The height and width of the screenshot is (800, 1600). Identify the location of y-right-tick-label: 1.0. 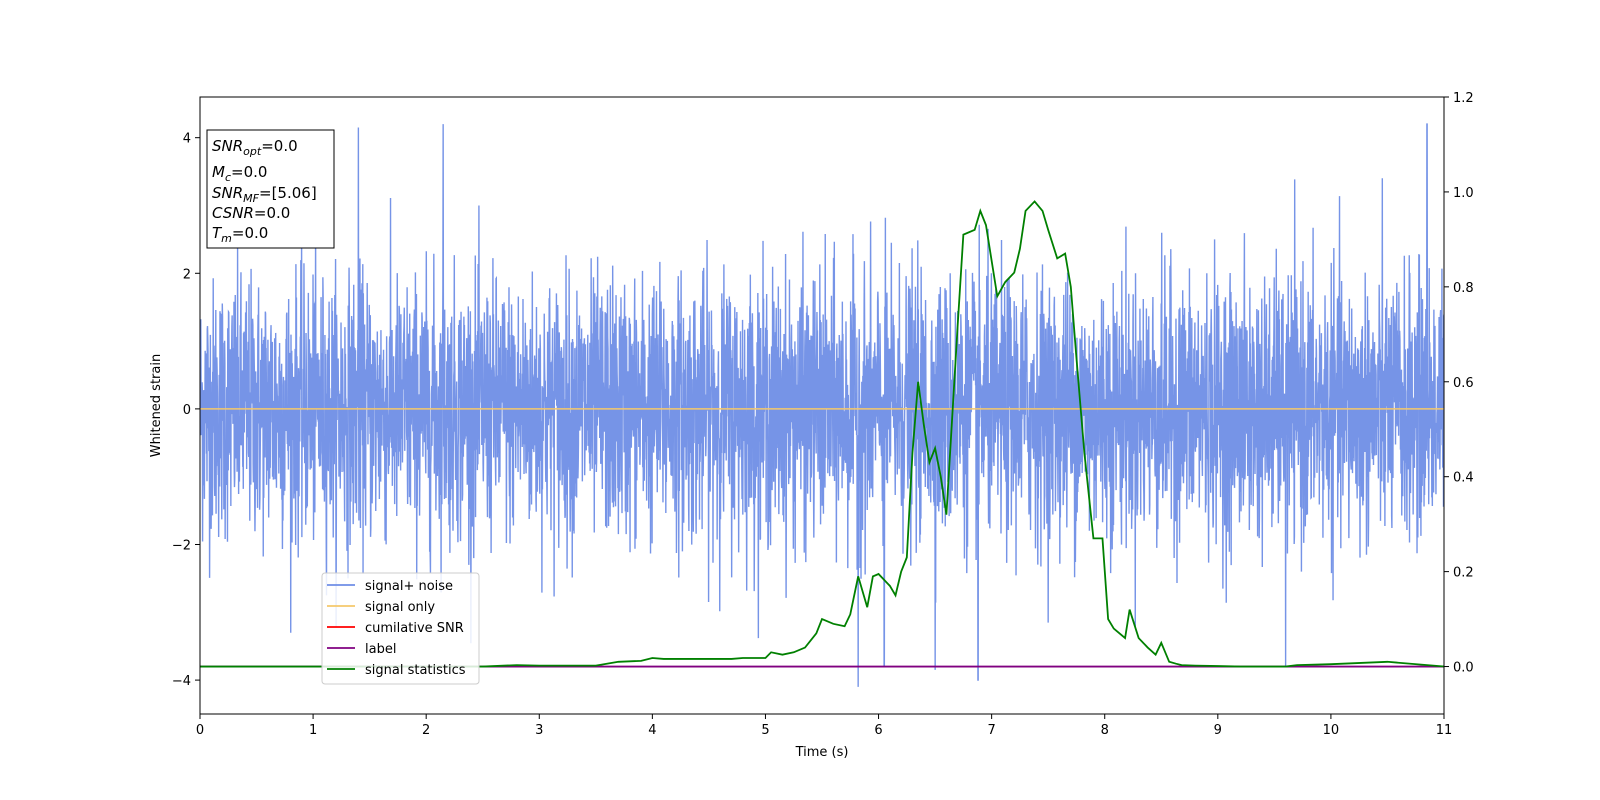
(1463, 193).